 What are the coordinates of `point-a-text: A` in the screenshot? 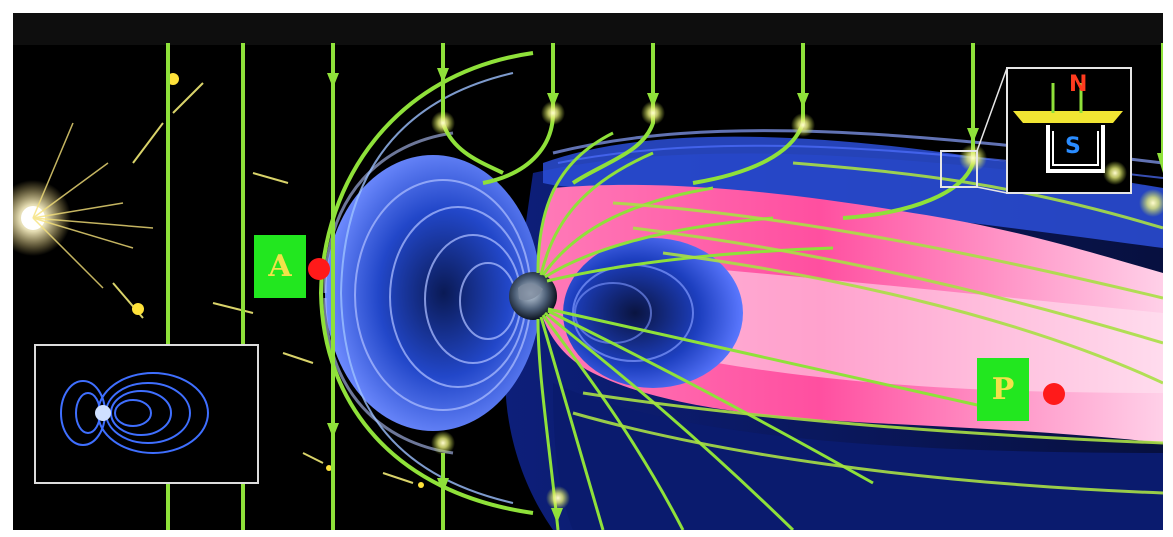 It's located at (280, 266).